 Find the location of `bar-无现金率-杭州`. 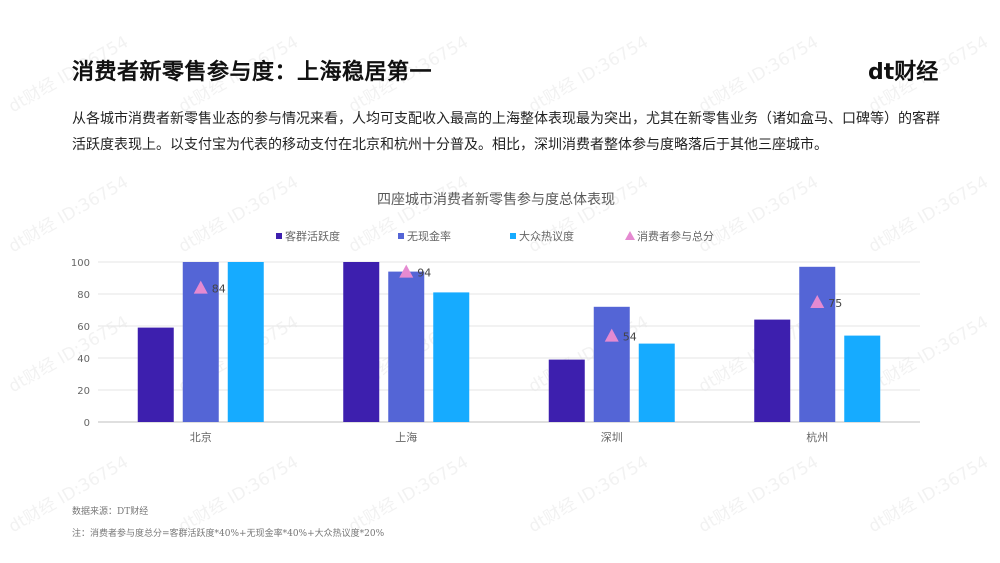

bar-无现金率-杭州 is located at coordinates (817, 344).